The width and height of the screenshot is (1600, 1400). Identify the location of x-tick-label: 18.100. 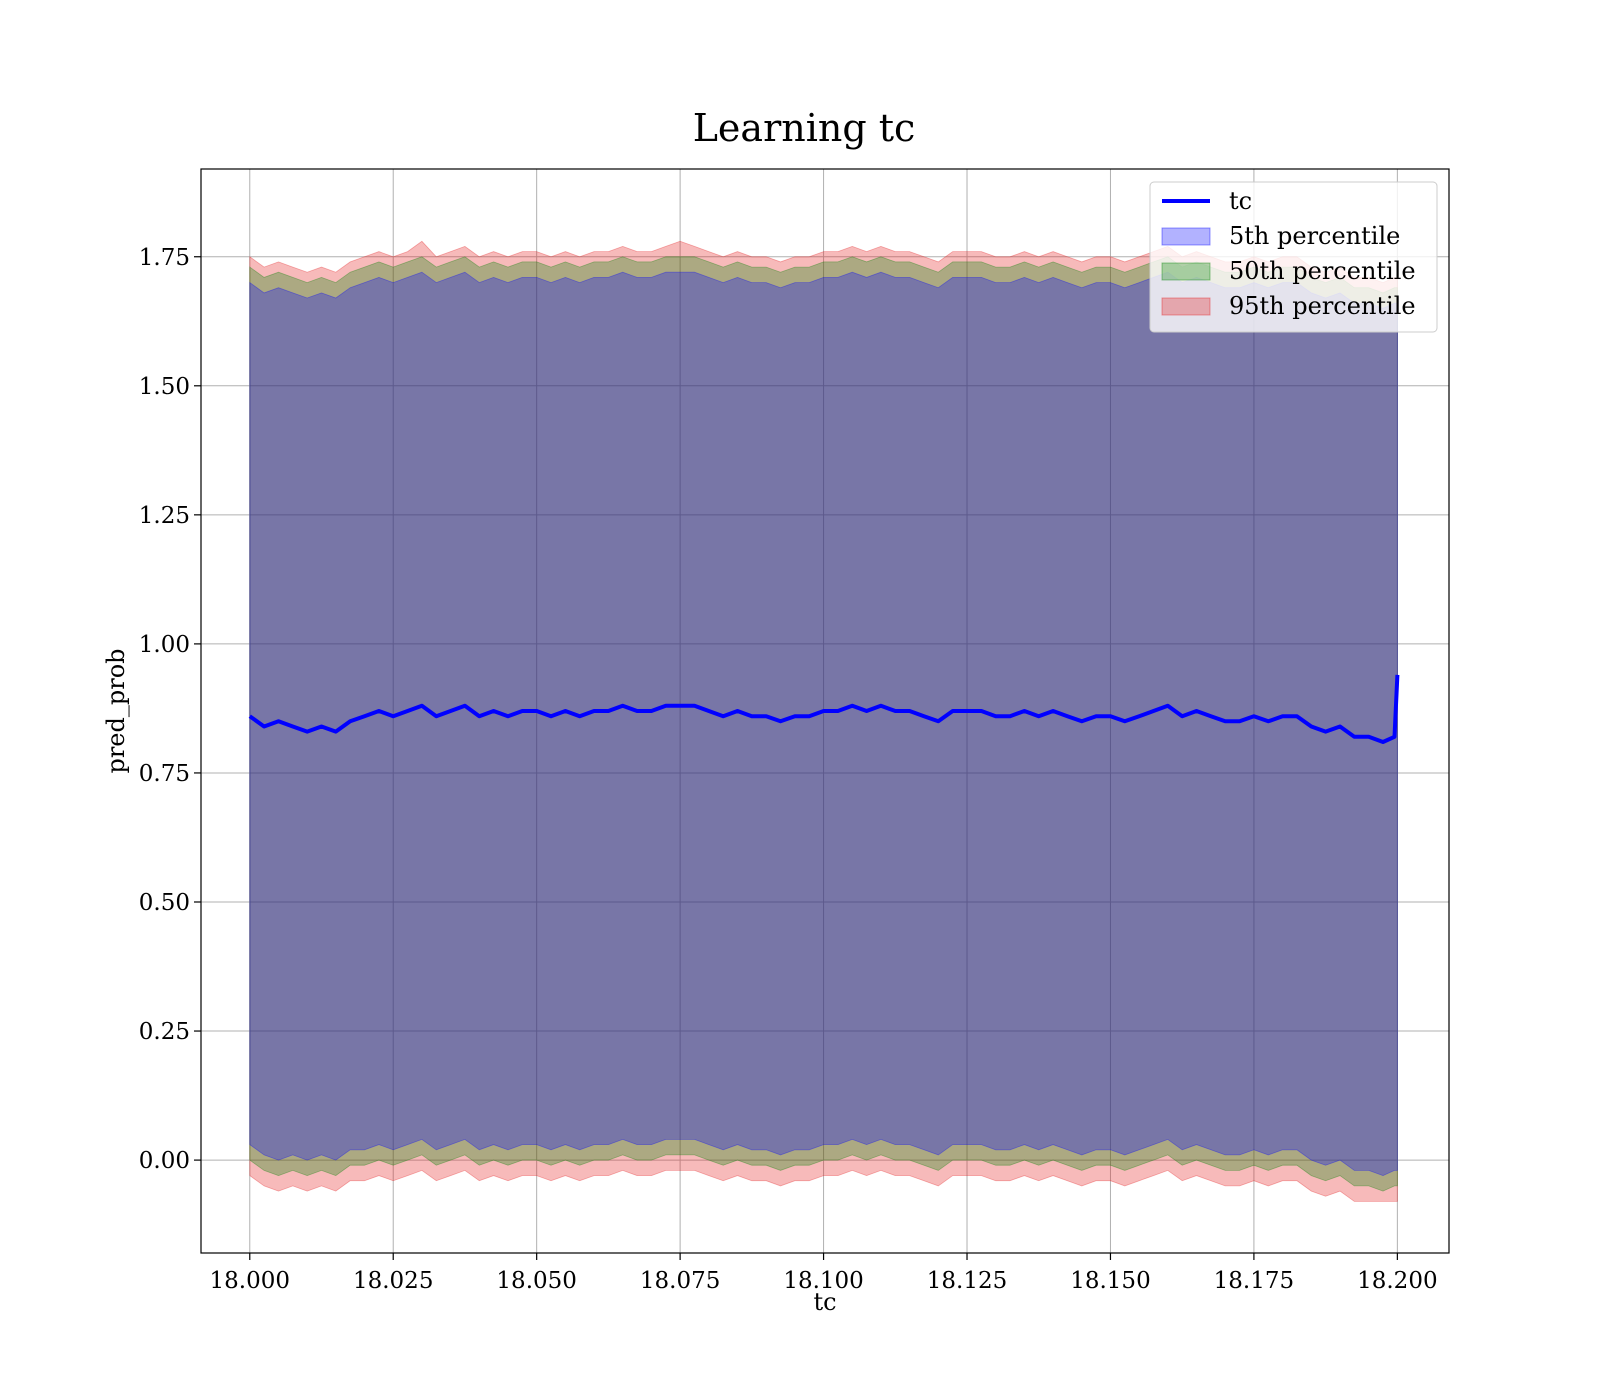
(823, 1281).